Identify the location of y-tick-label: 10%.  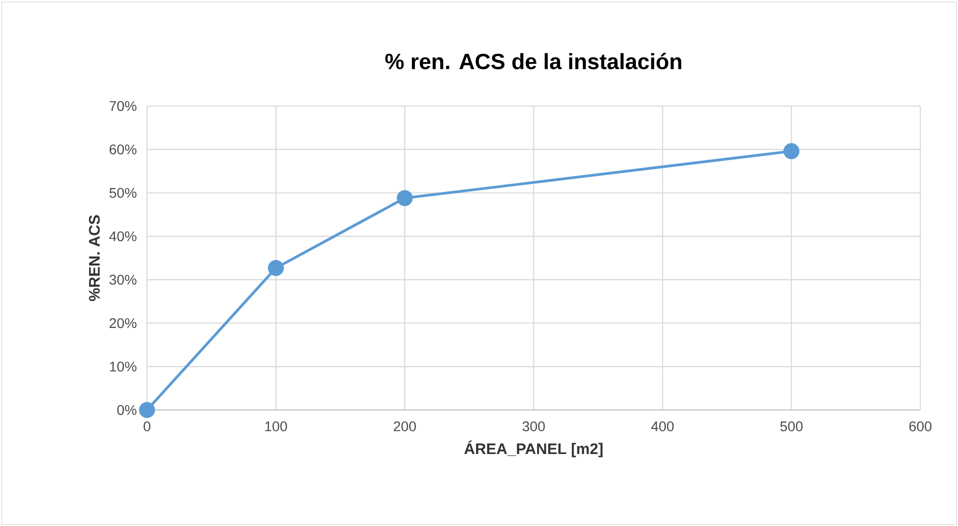
(123, 367).